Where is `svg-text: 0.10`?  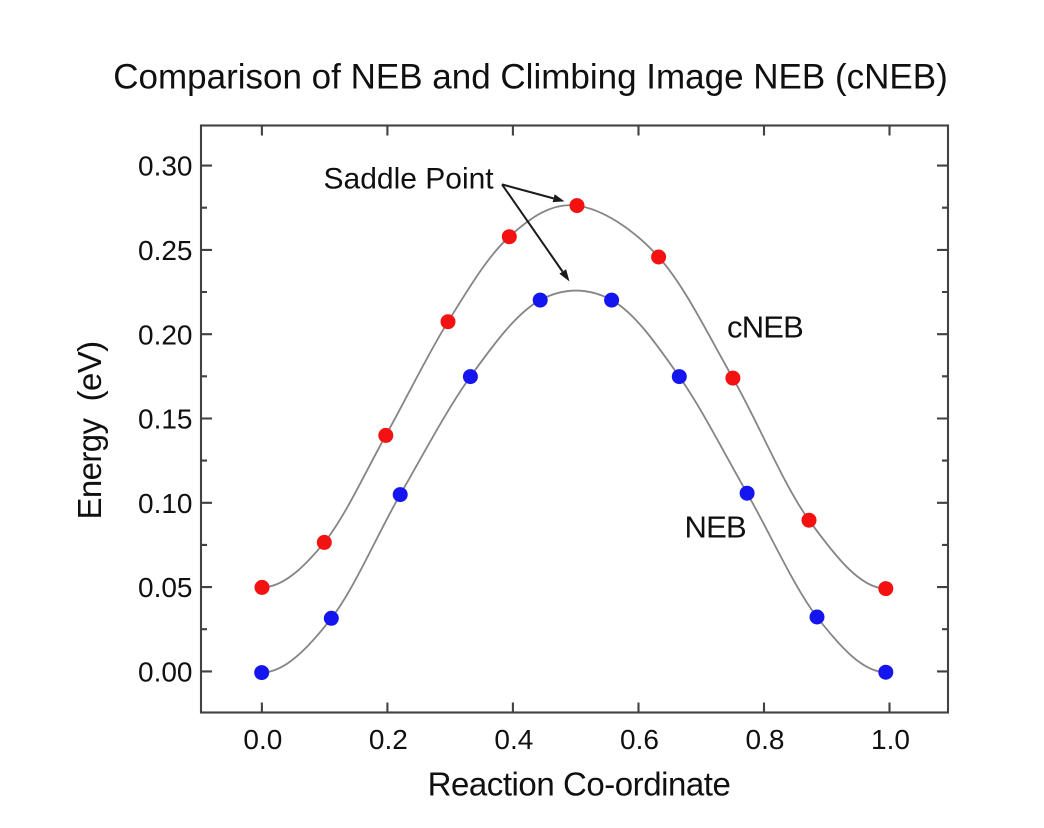
svg-text: 0.10 is located at coordinates (165, 503).